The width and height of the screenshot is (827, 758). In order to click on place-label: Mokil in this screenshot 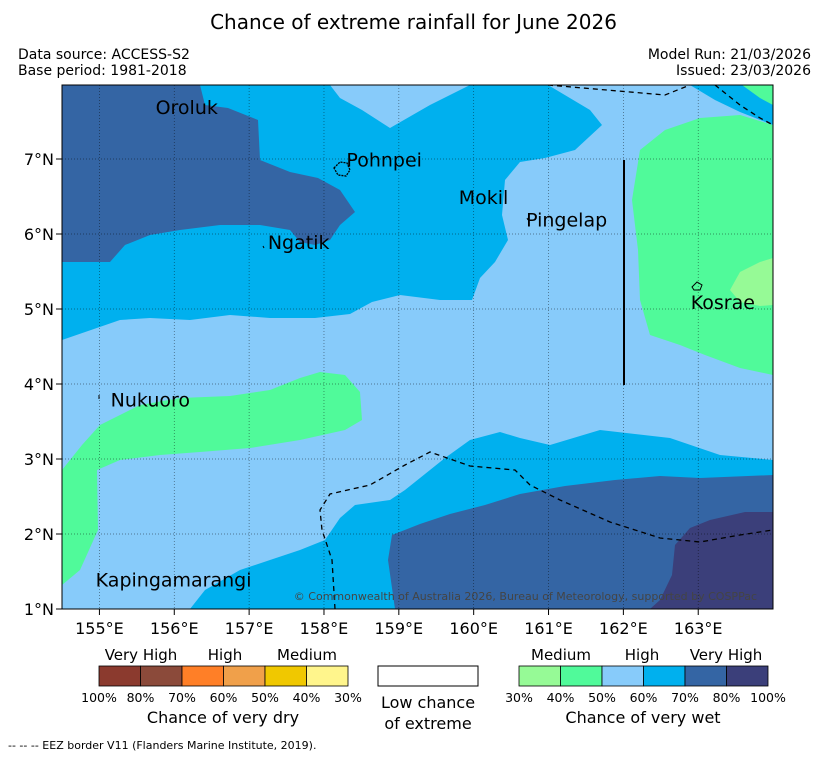, I will do `click(484, 198)`.